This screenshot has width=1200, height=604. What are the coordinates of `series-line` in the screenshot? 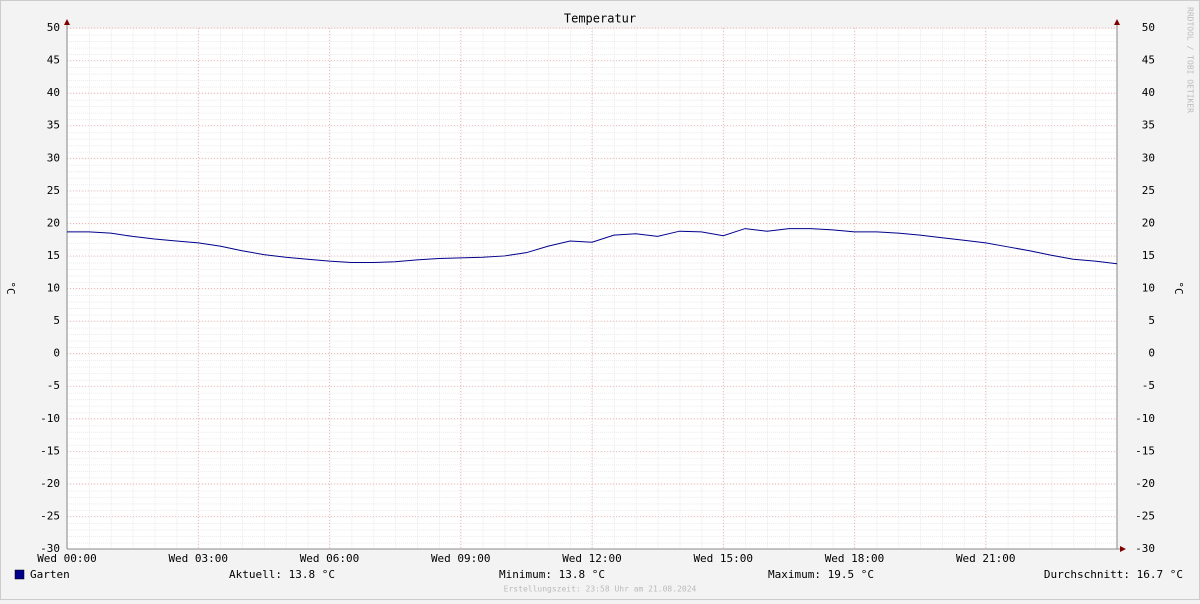 It's located at (592, 246).